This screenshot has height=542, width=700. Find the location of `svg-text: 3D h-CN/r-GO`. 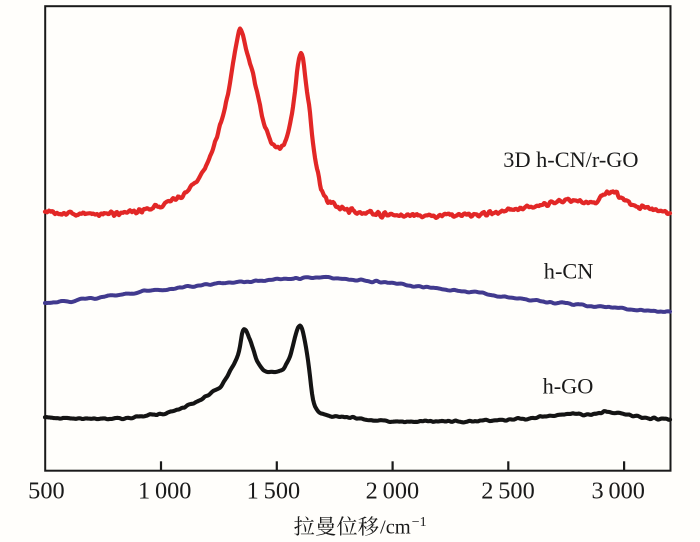

svg-text: 3D h-CN/r-GO is located at coordinates (570, 159).